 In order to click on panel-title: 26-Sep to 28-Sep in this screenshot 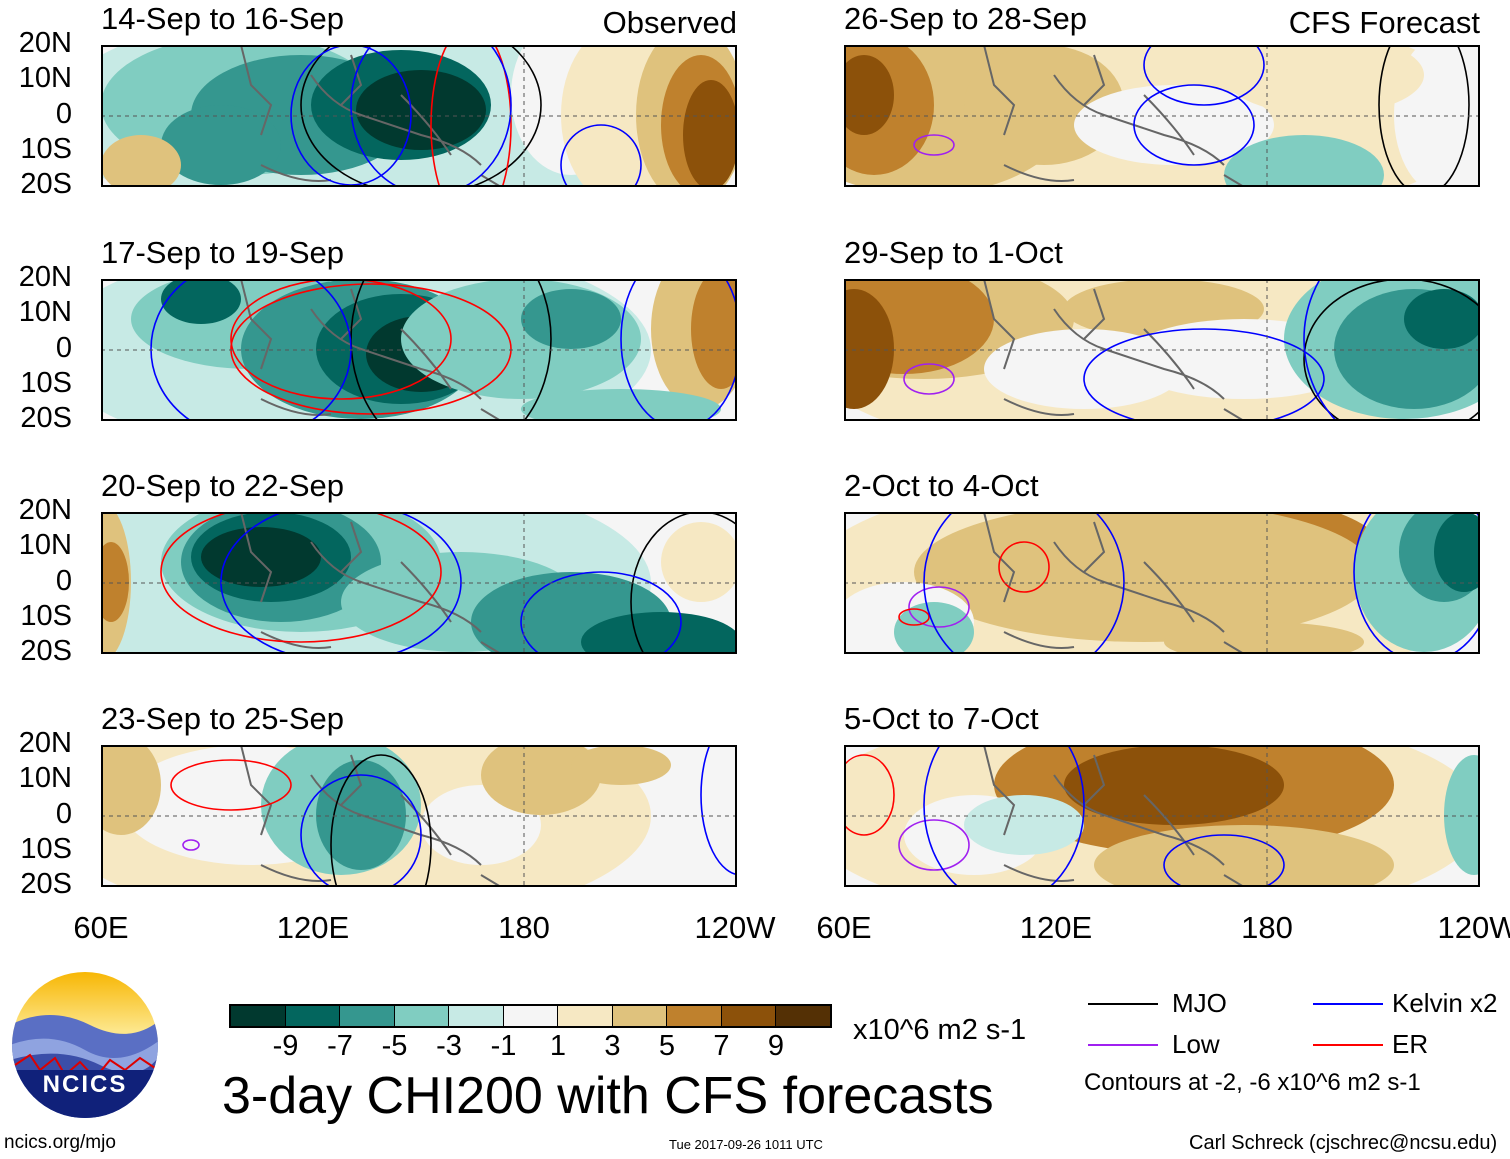, I will do `click(966, 18)`.